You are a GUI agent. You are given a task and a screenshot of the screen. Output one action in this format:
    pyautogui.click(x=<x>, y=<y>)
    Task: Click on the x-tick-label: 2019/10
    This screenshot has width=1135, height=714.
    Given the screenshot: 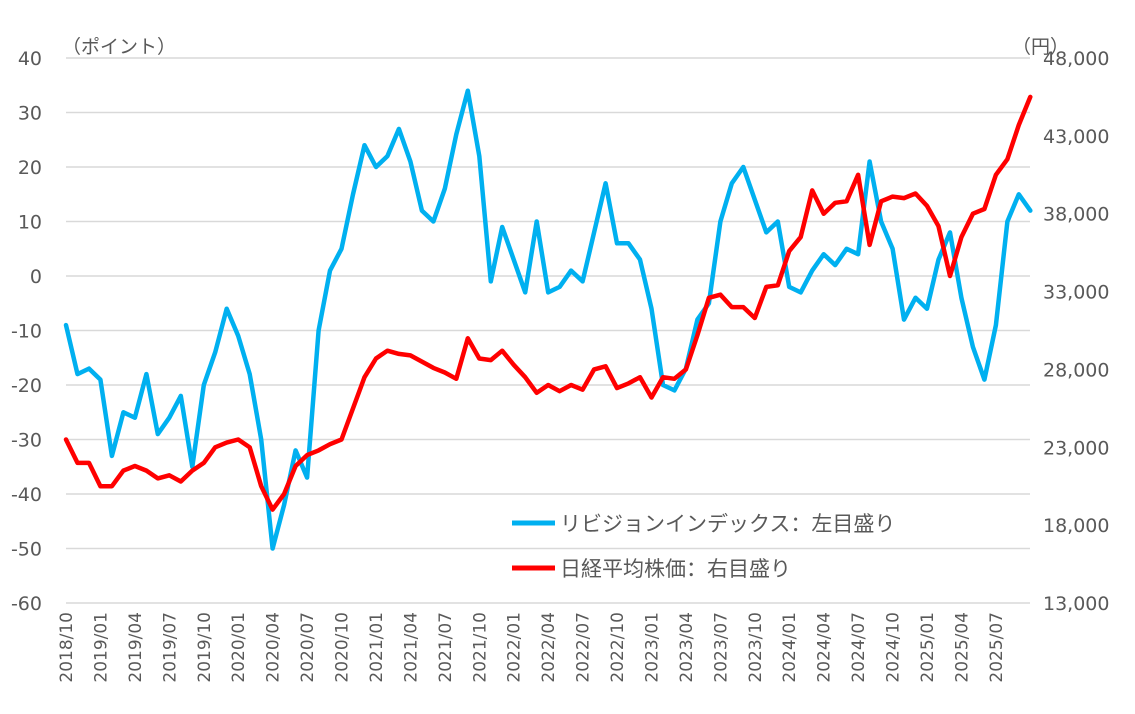 What is the action you would take?
    pyautogui.click(x=205, y=647)
    